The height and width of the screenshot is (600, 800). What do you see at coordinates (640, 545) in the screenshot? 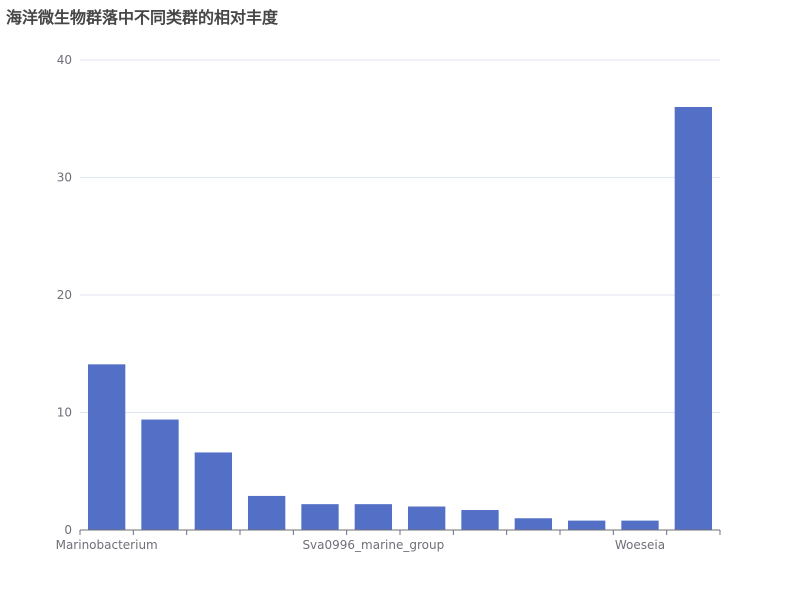
I see `x-tick-label: Woeseia` at bounding box center [640, 545].